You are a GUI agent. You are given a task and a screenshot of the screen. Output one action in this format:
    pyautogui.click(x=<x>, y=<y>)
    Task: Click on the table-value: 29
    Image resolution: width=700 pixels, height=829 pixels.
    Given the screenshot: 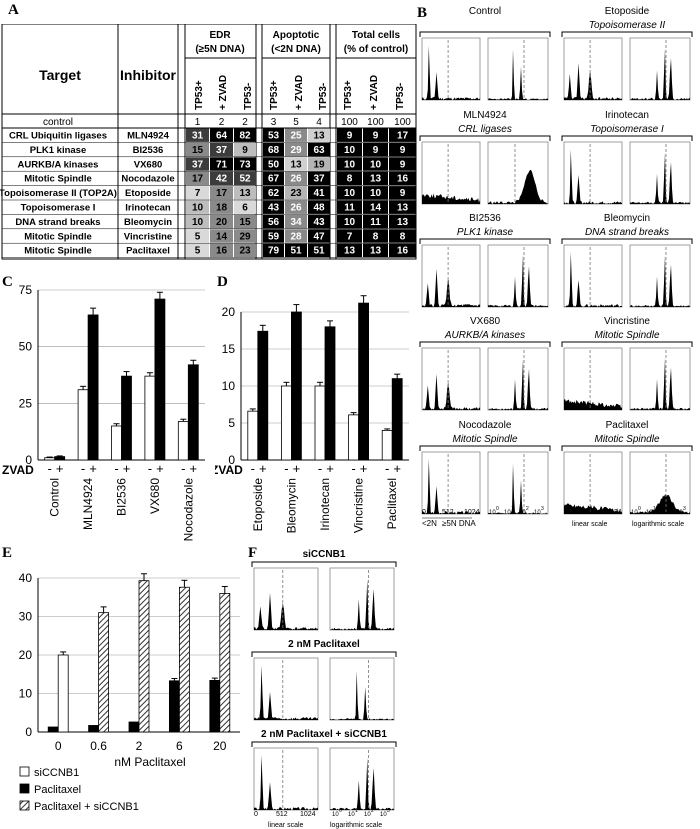 What is the action you would take?
    pyautogui.click(x=296, y=150)
    